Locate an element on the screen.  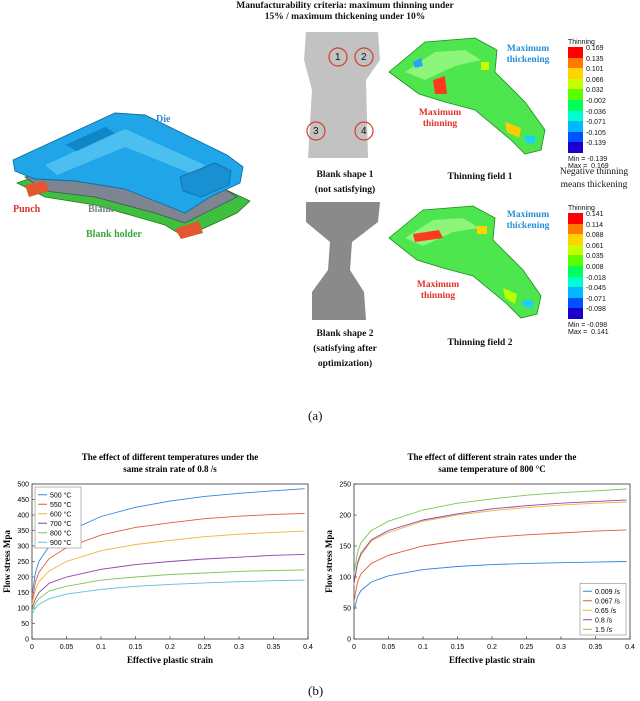
colorbar-value: 0.061 is located at coordinates (595, 246).